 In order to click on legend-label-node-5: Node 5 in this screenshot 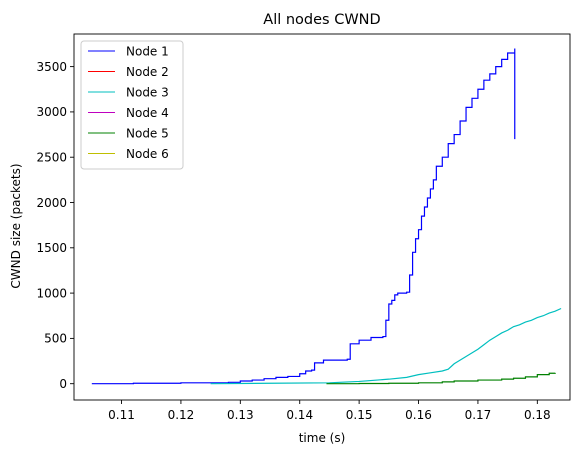, I will do `click(147, 133)`.